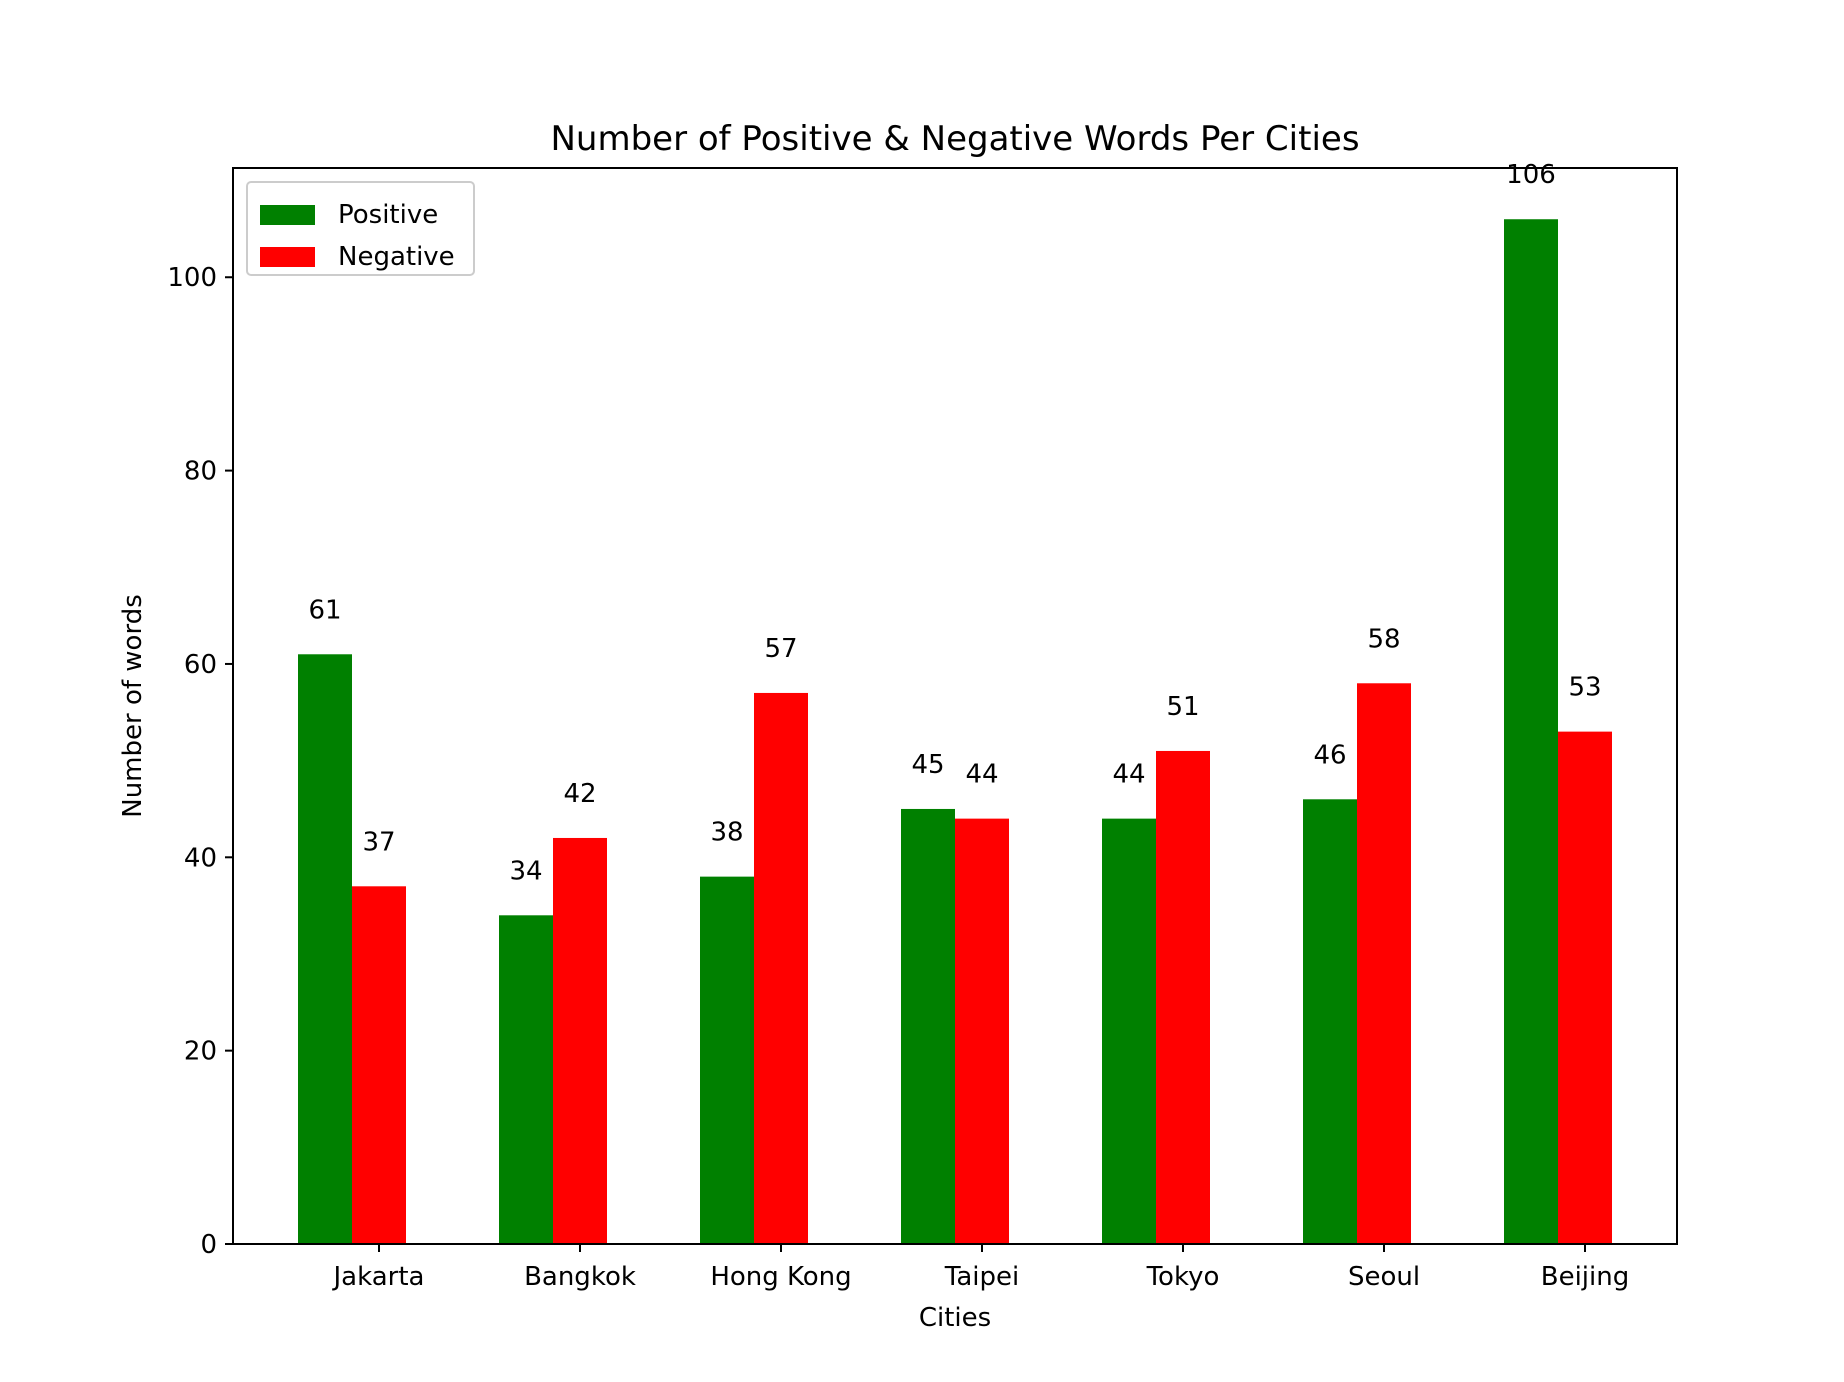 This screenshot has width=1844, height=1382. What do you see at coordinates (200, 665) in the screenshot?
I see `y-tick-label: 60` at bounding box center [200, 665].